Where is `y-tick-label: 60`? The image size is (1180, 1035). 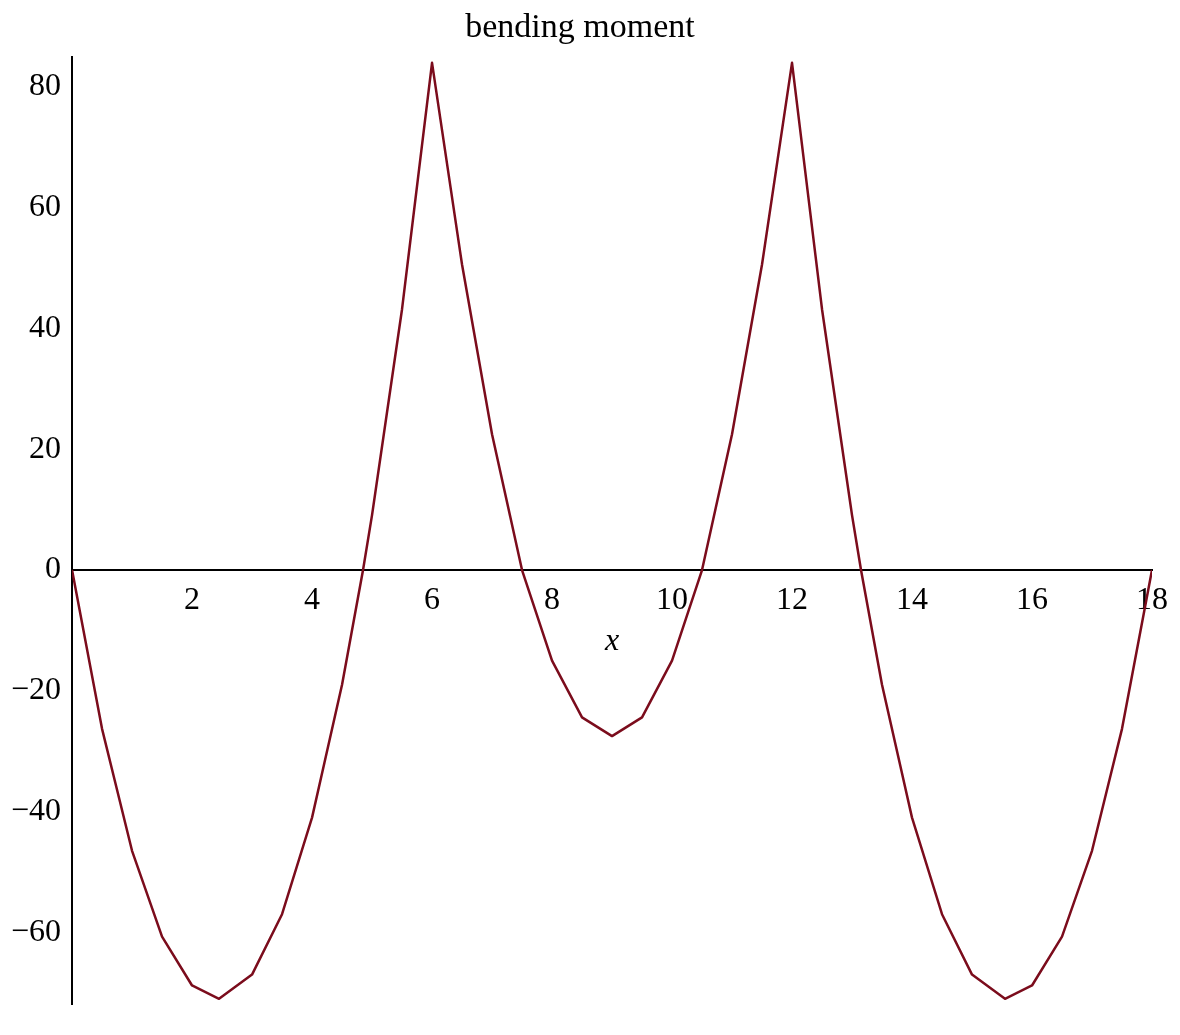
y-tick-label: 60 is located at coordinates (45, 205).